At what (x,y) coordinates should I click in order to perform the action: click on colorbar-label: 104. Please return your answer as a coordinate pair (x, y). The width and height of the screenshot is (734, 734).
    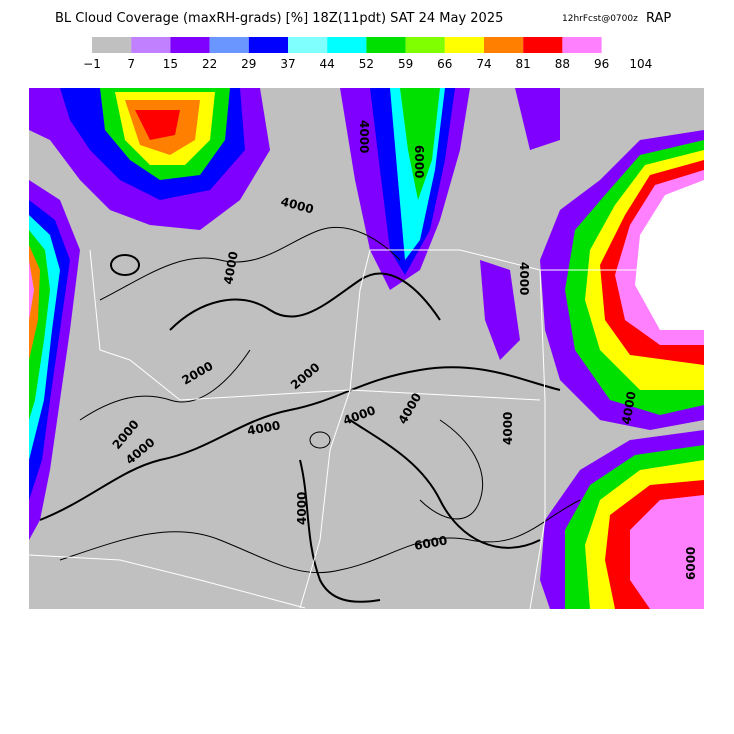
    Looking at the image, I should click on (640, 64).